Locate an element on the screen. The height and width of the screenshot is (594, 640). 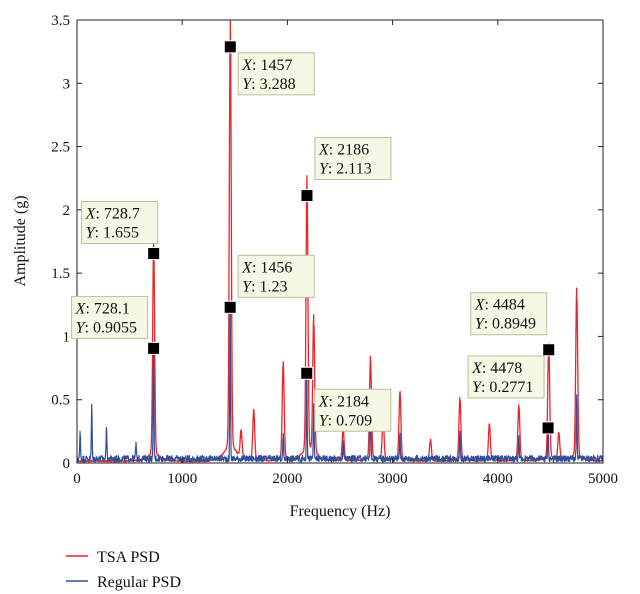
x-tick-label: 3000 is located at coordinates (393, 479).